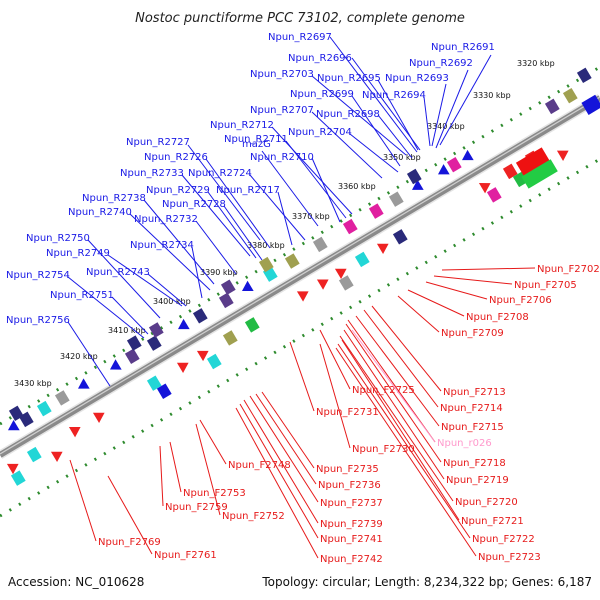  What do you see at coordinates (497, 317) in the screenshot?
I see `gene-label: Npun_F2708` at bounding box center [497, 317].